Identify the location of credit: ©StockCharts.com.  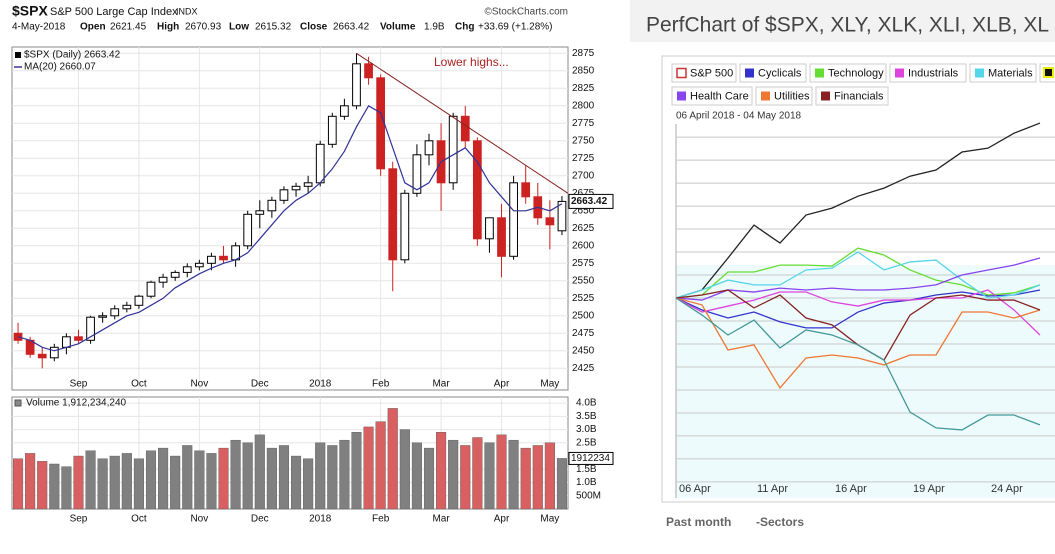
(526, 12).